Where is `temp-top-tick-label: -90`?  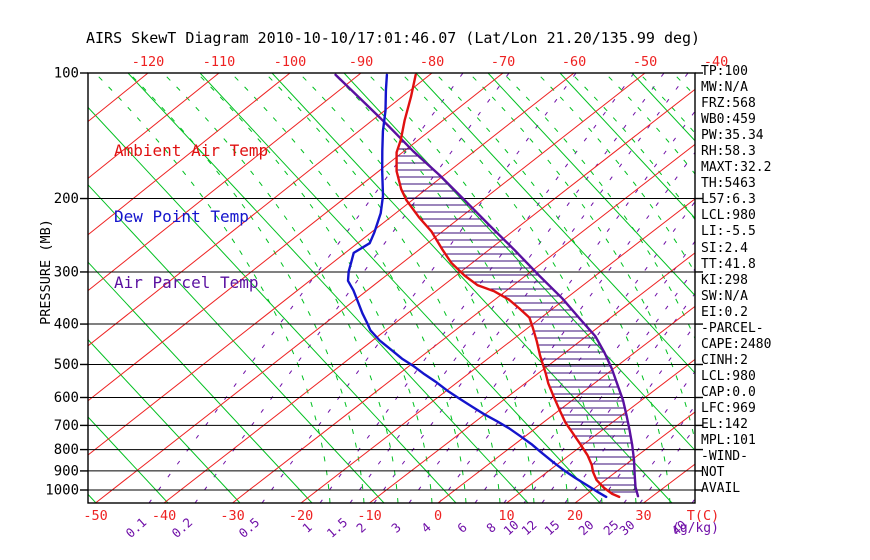 temp-top-tick-label: -90 is located at coordinates (361, 62).